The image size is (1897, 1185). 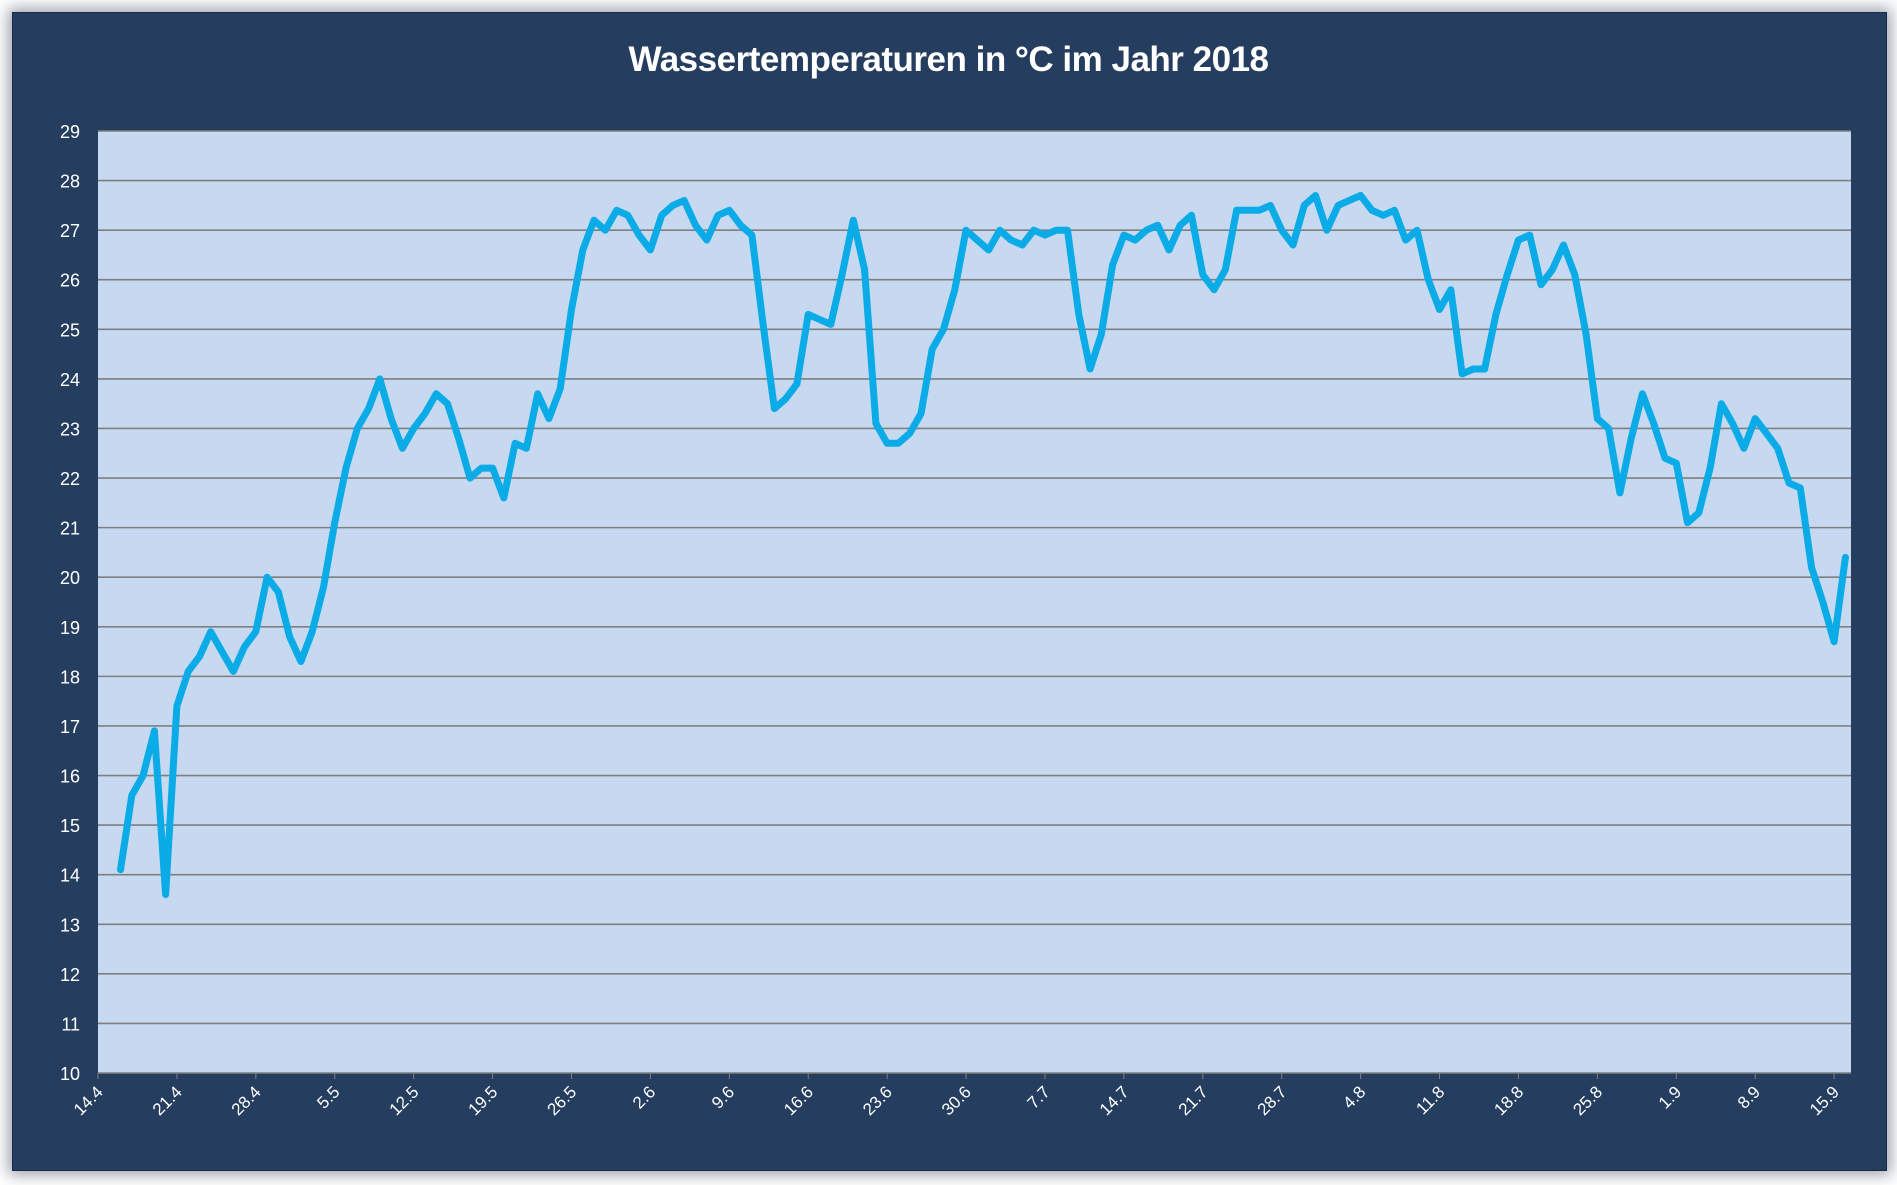 What do you see at coordinates (483, 1100) in the screenshot?
I see `x-tick-label: 19.5` at bounding box center [483, 1100].